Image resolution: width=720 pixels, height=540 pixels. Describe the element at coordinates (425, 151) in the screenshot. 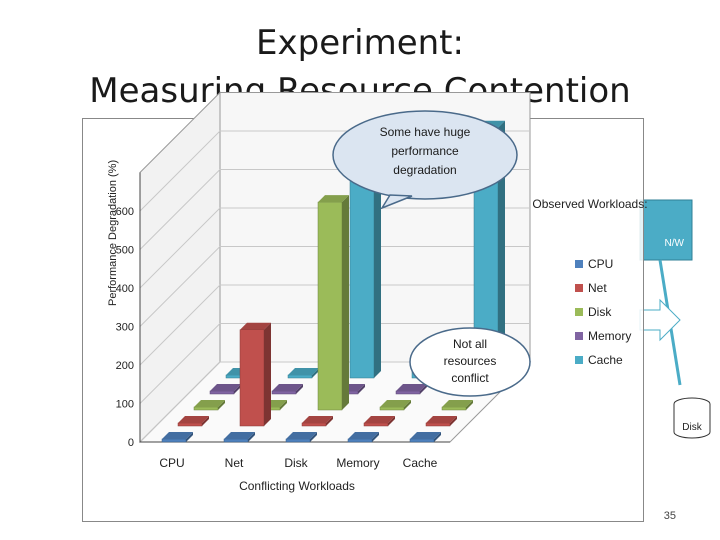

I see `callout-top-text: Some have huge performance degradation` at that location.